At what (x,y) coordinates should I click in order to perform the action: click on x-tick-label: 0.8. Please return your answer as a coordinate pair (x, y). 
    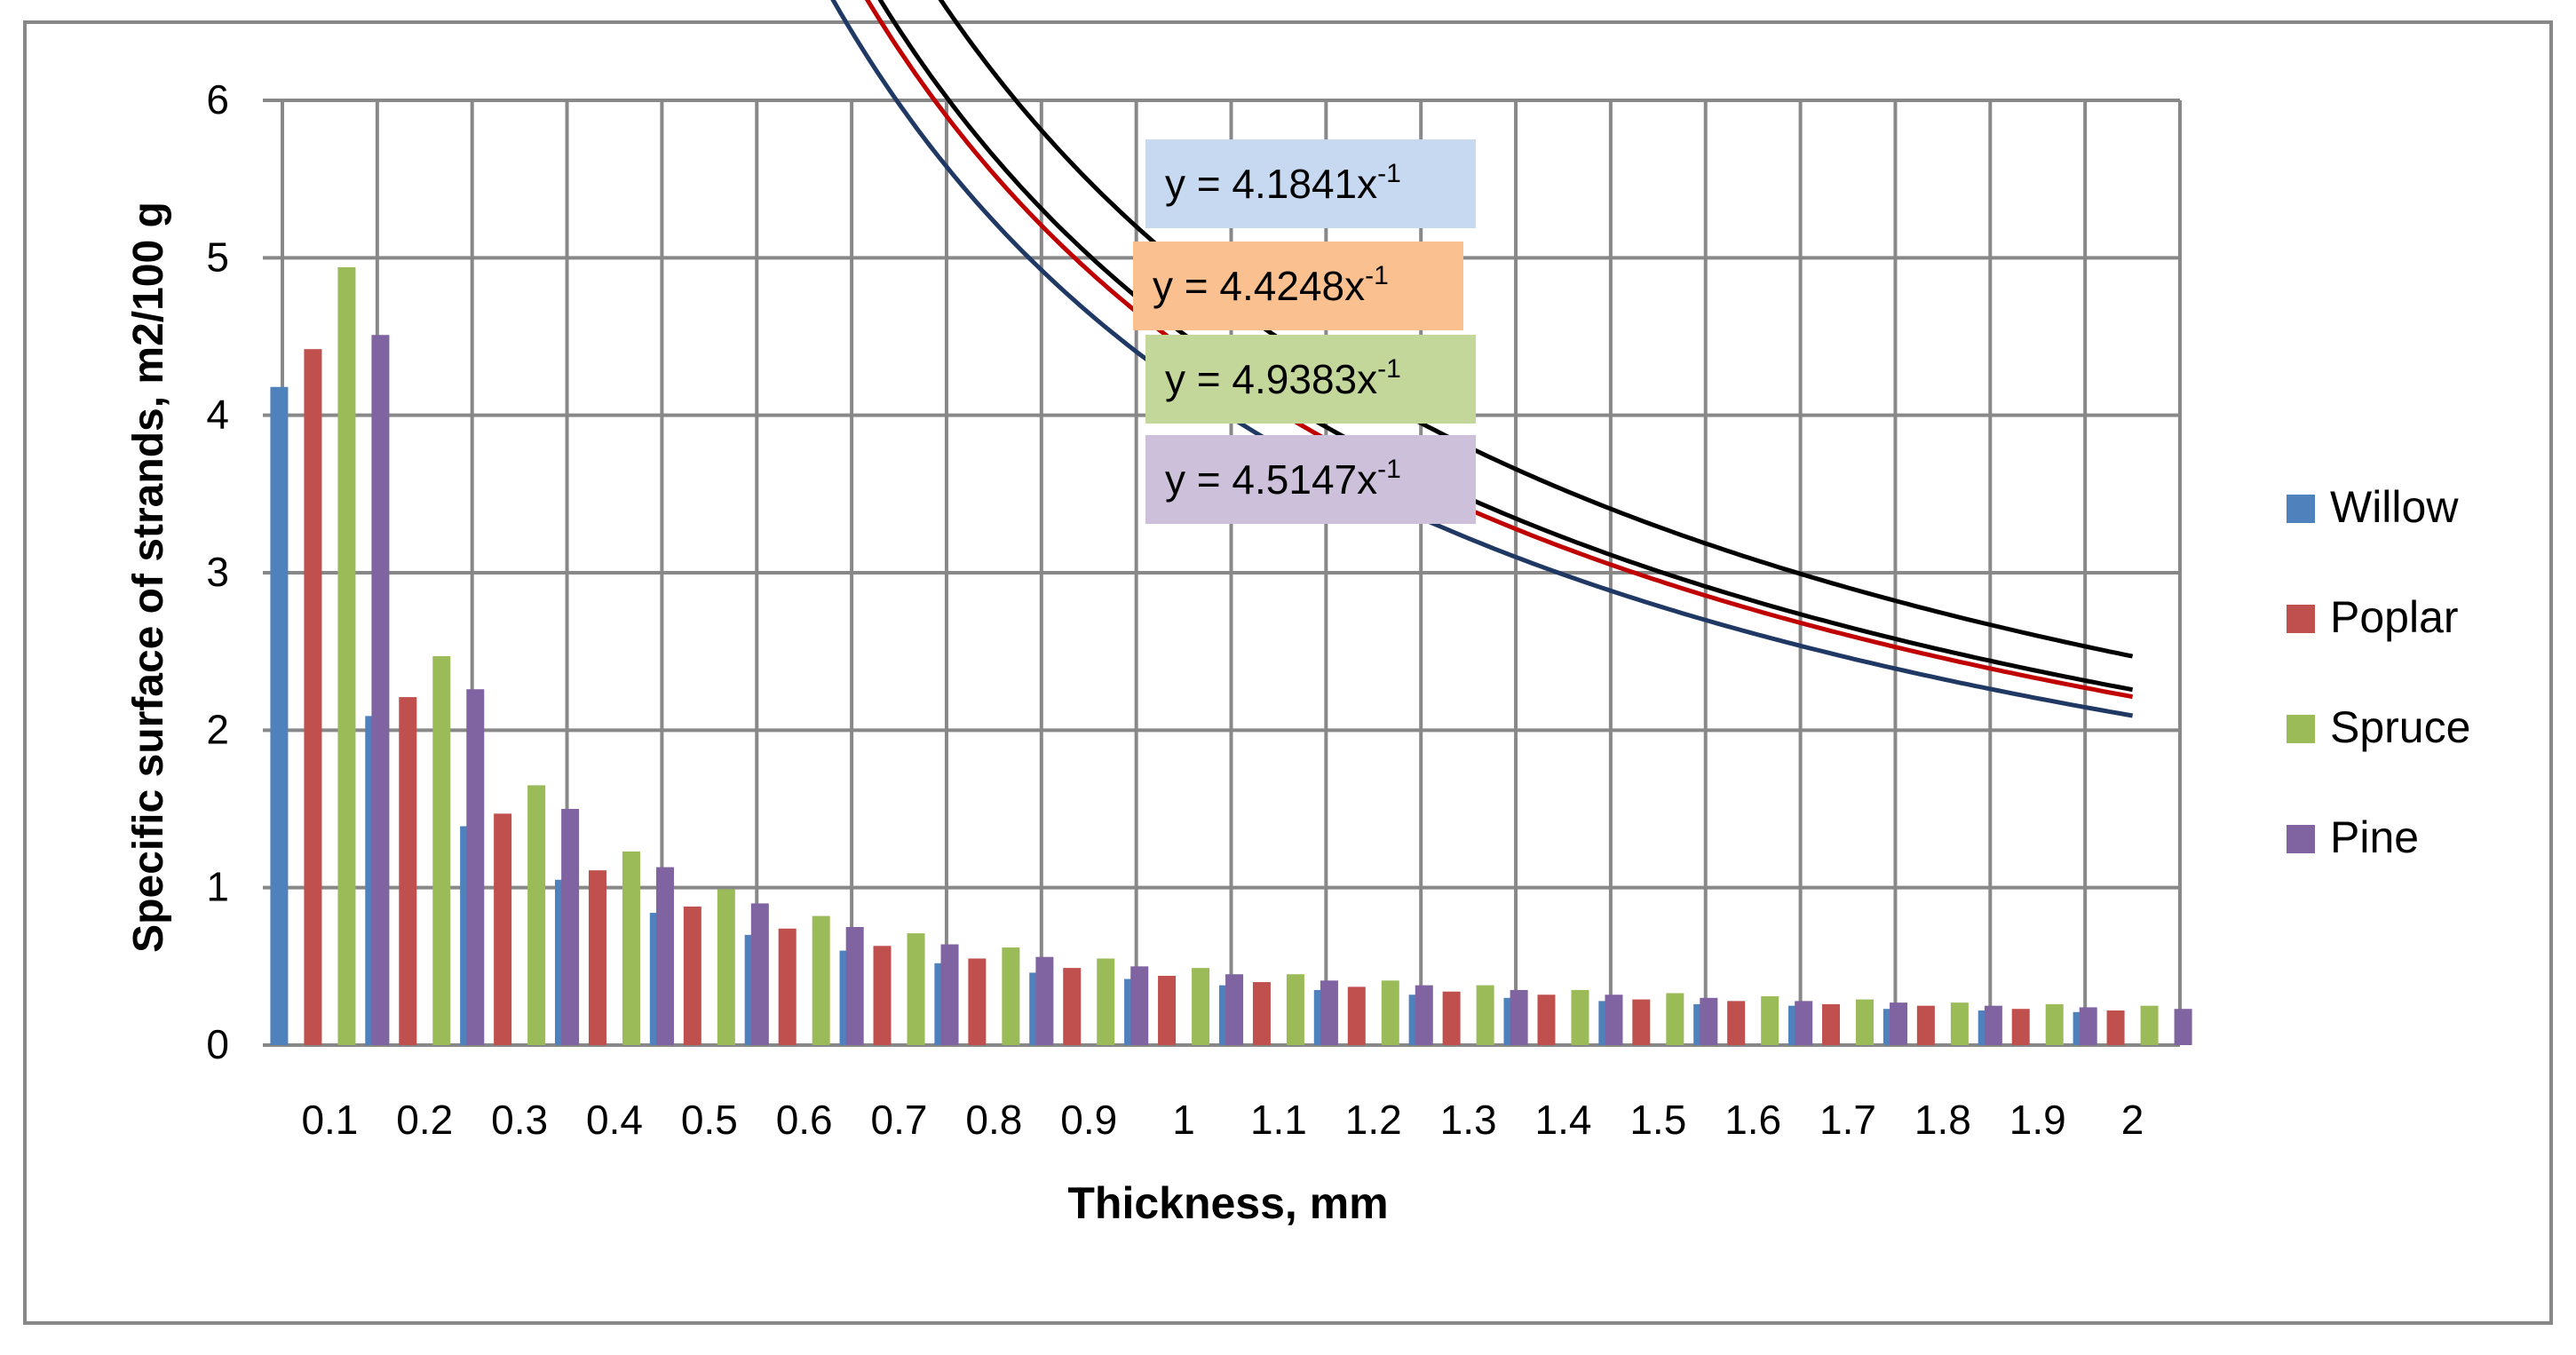
    Looking at the image, I should click on (994, 1120).